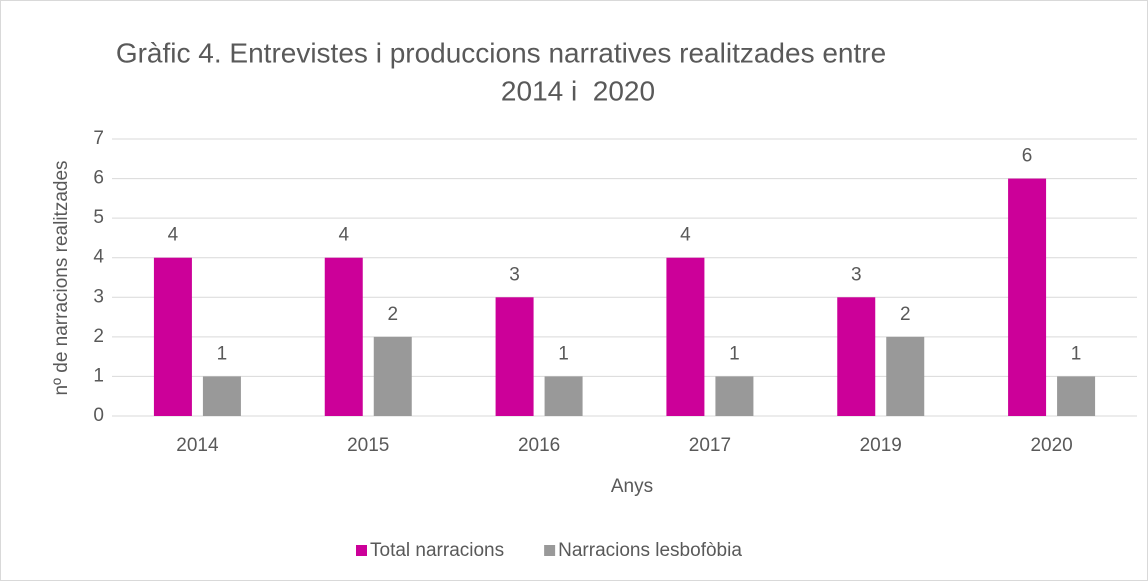 This screenshot has height=581, width=1148. Describe the element at coordinates (368, 445) in the screenshot. I see `x-tick-label: 2015` at that location.